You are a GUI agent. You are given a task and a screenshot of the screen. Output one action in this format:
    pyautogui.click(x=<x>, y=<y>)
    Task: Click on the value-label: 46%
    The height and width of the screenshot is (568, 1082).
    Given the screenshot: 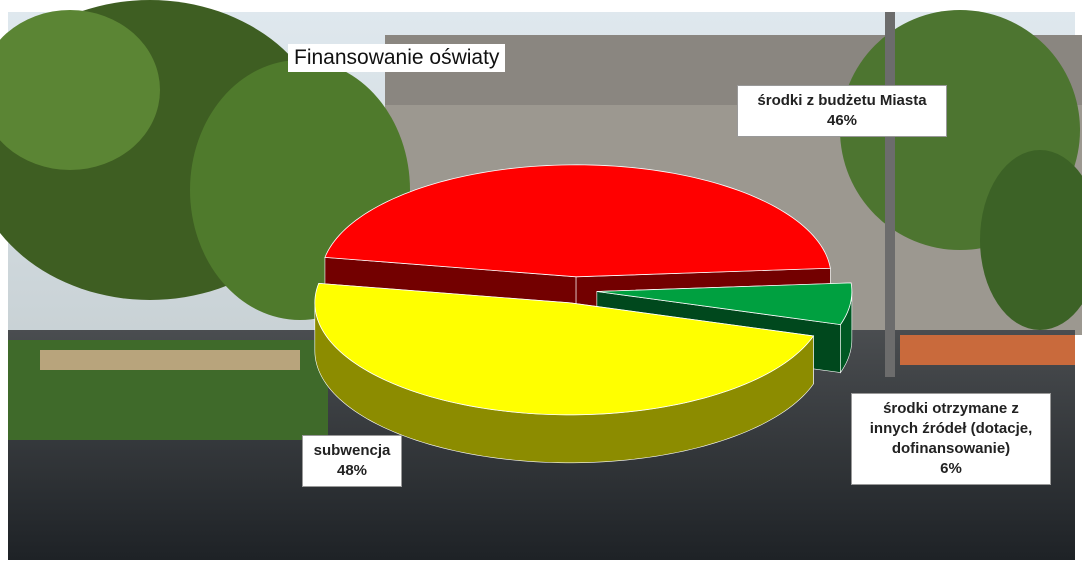 What is the action you would take?
    pyautogui.click(x=842, y=120)
    